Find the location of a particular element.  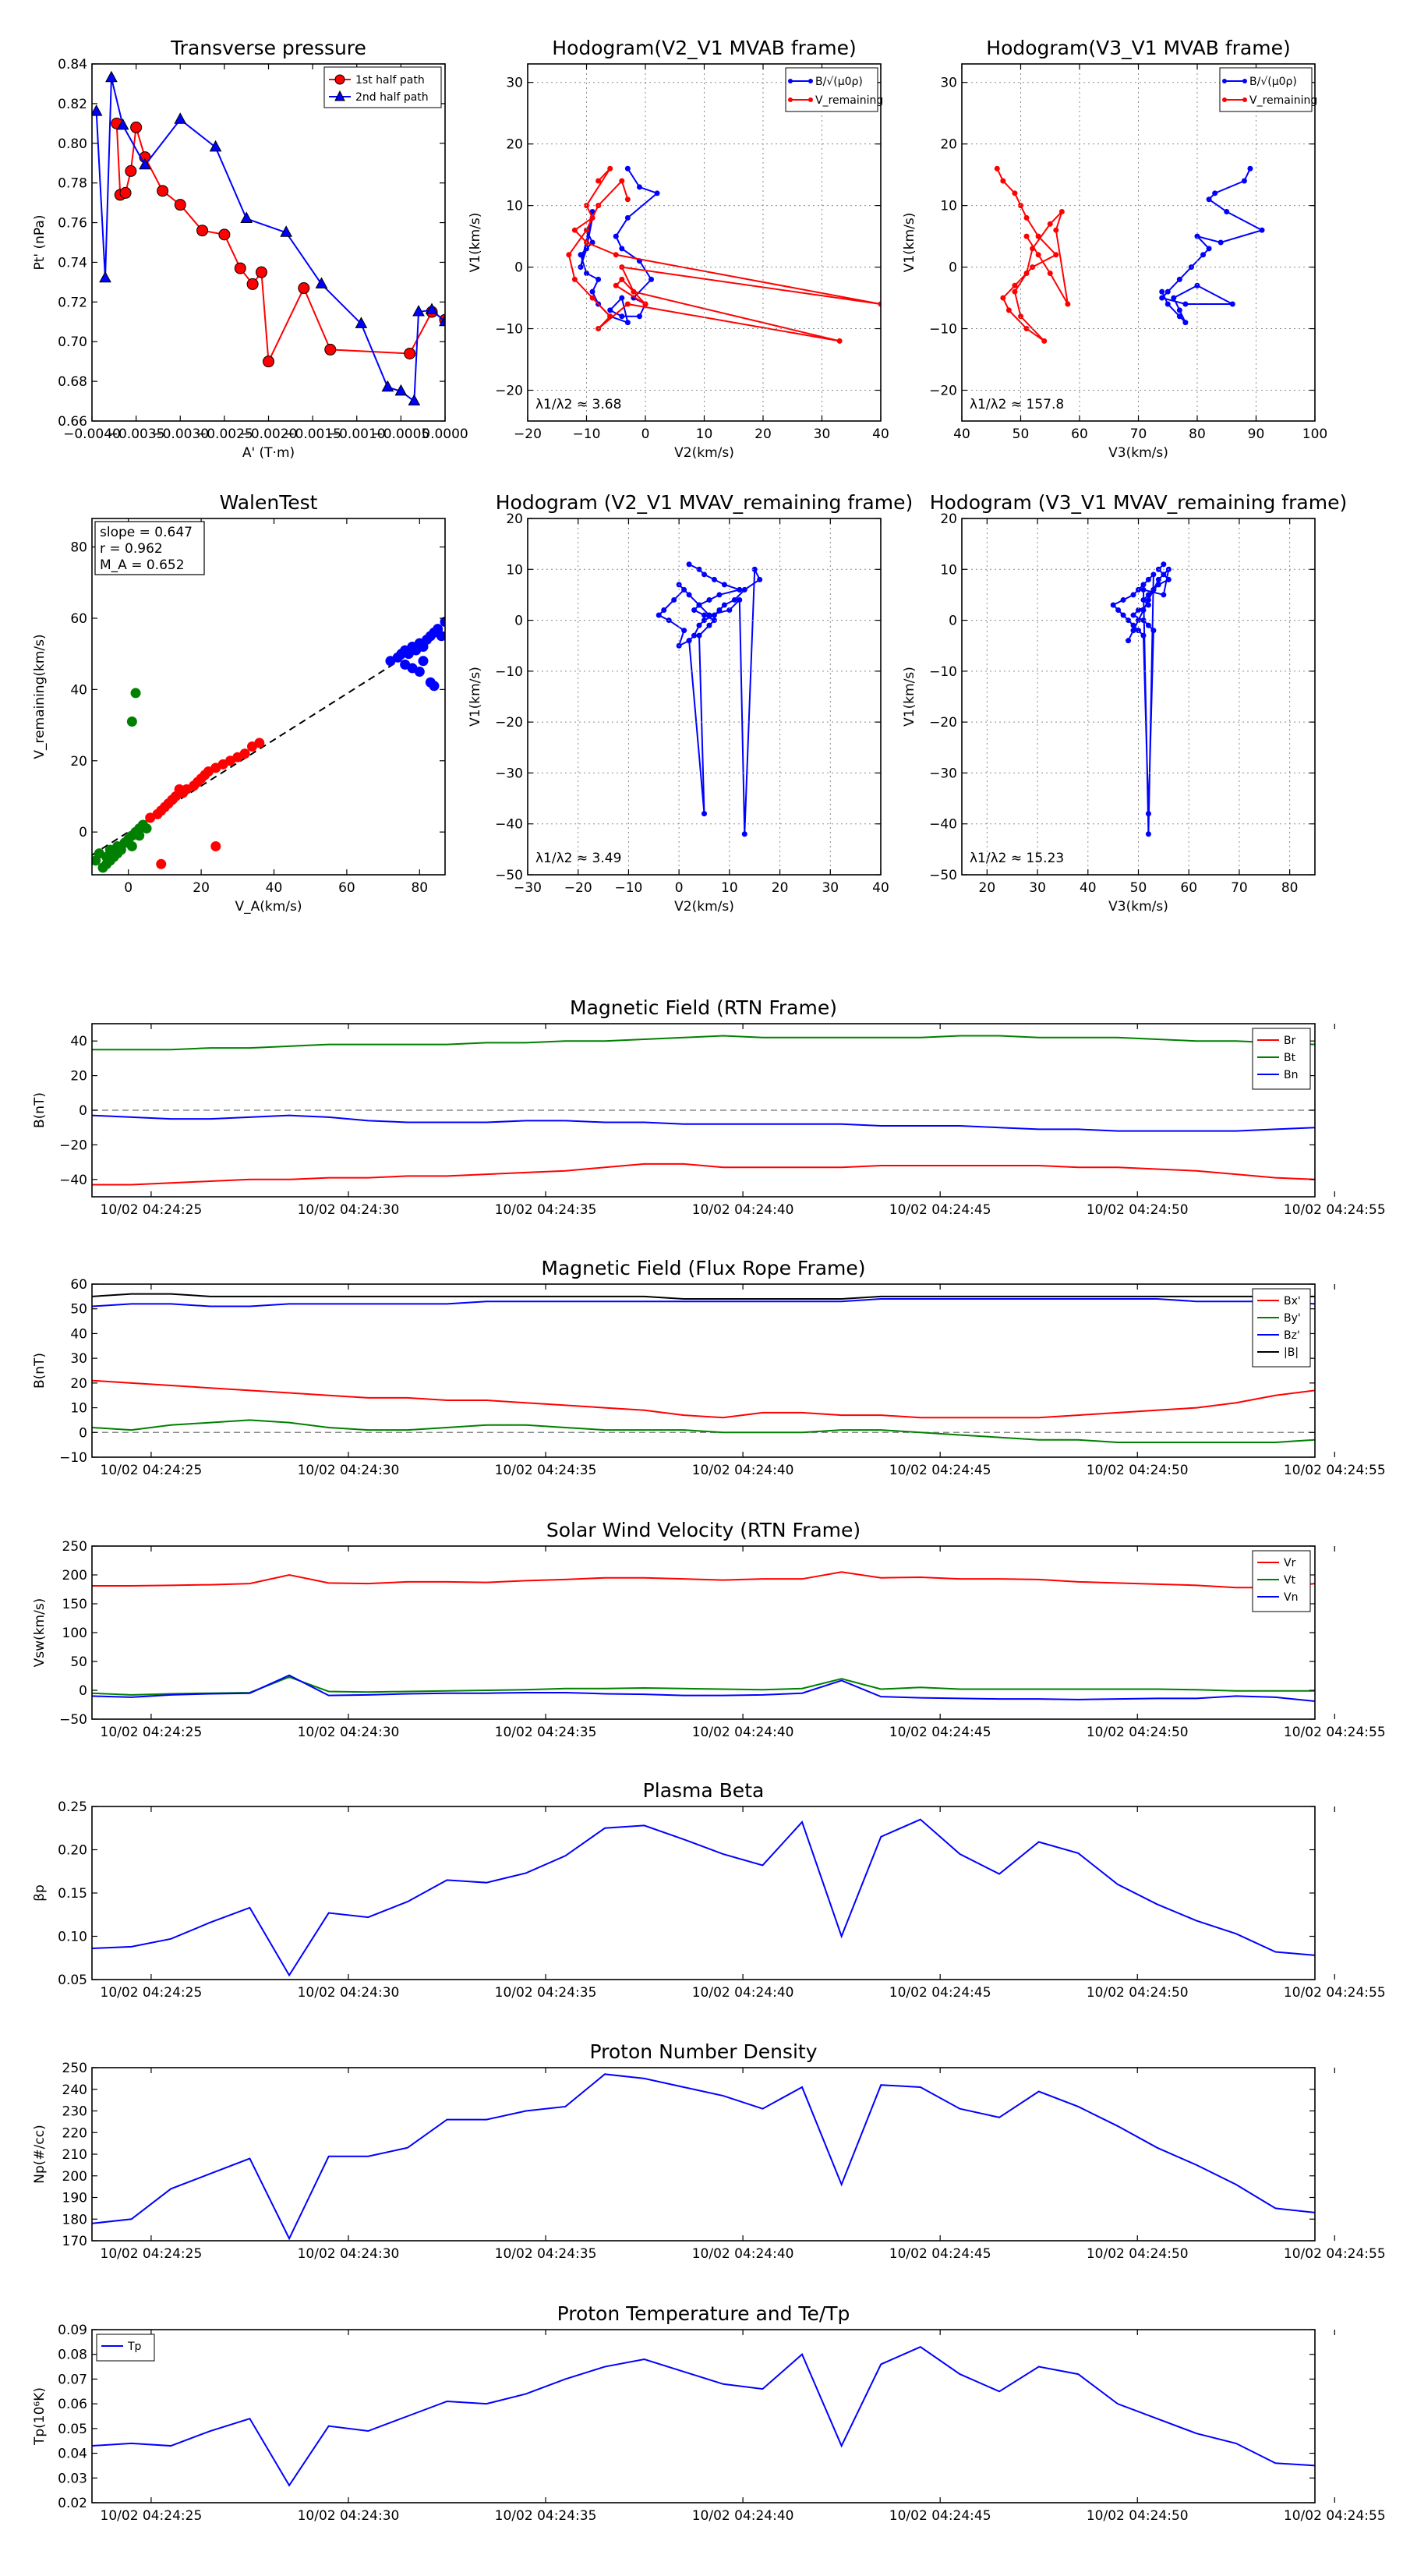

proton-number-density-plot-area is located at coordinates (703, 2157).